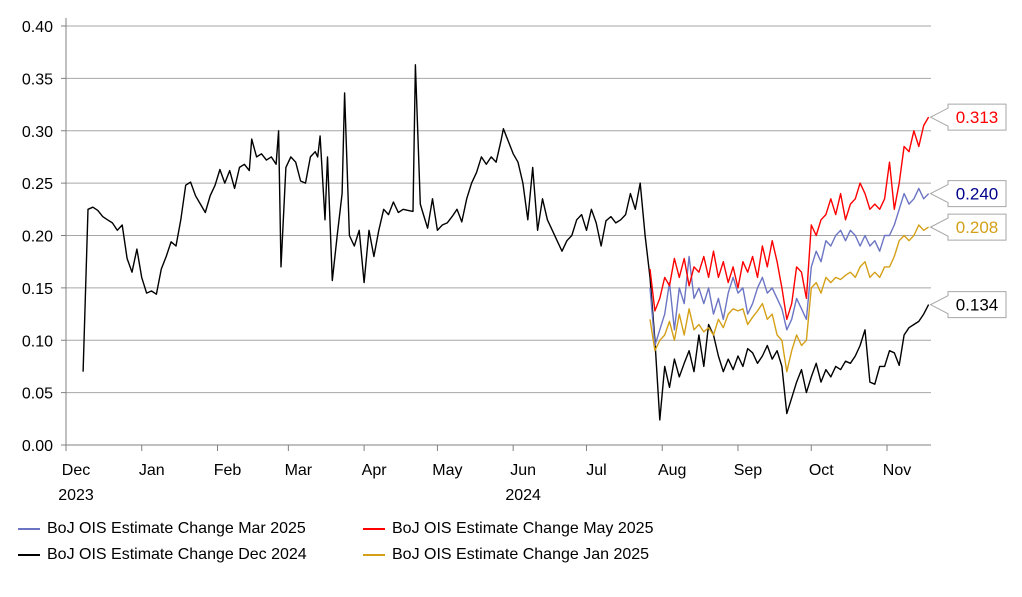 Image resolution: width=1022 pixels, height=597 pixels. What do you see at coordinates (977, 305) in the screenshot?
I see `end-value-text: 0.134` at bounding box center [977, 305].